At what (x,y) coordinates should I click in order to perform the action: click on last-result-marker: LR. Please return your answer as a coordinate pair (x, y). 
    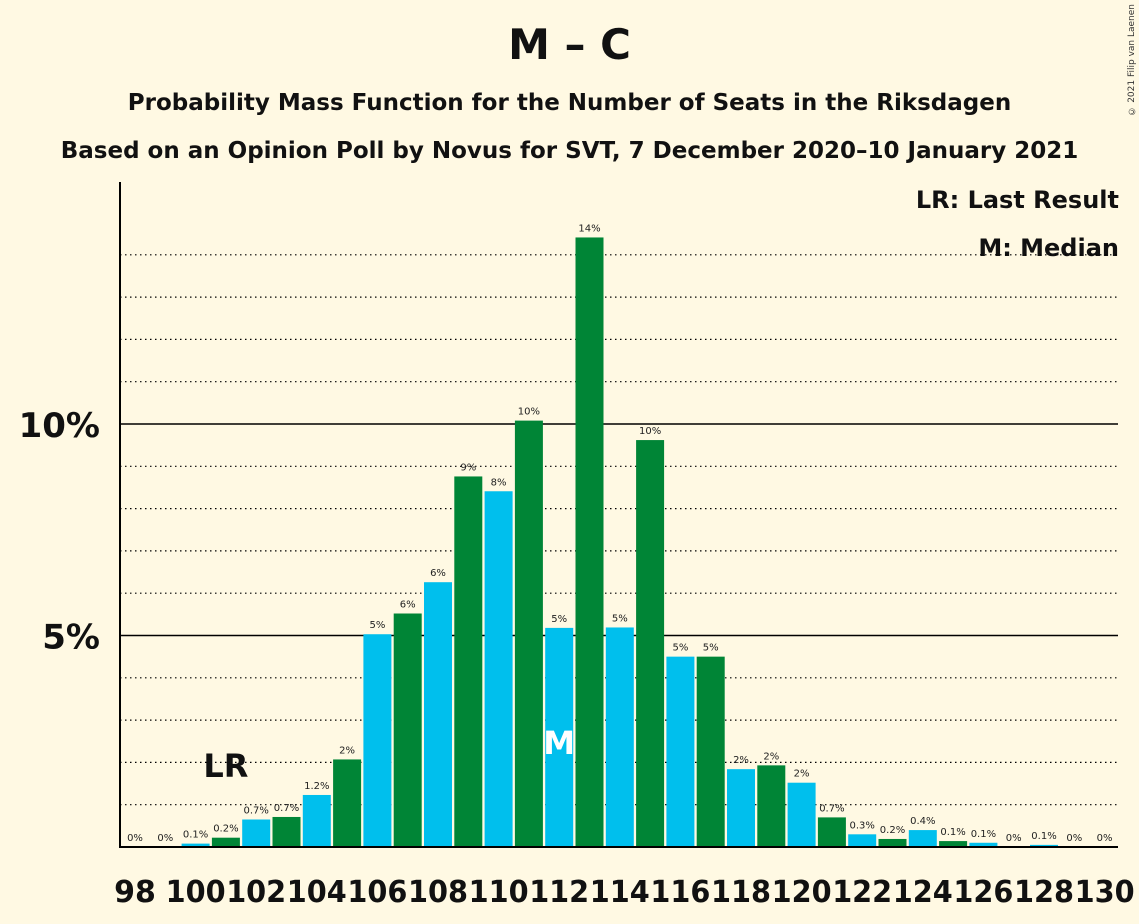
    Looking at the image, I should click on (225, 766).